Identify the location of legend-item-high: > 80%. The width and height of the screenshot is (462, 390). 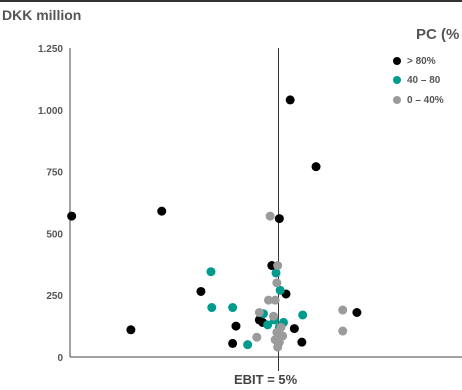
(414, 61).